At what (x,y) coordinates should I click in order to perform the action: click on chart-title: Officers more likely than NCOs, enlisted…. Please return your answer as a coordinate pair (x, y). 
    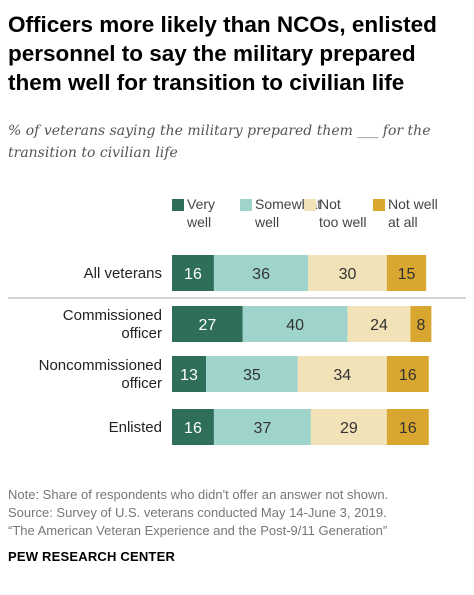
    Looking at the image, I should click on (222, 53).